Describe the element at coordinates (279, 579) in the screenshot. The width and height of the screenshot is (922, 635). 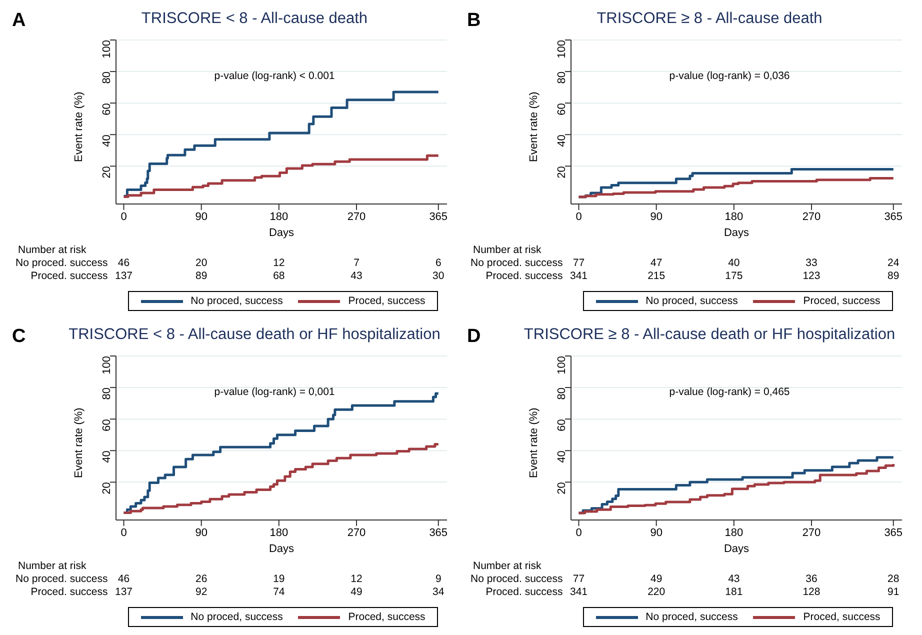
I see `text: 19` at that location.